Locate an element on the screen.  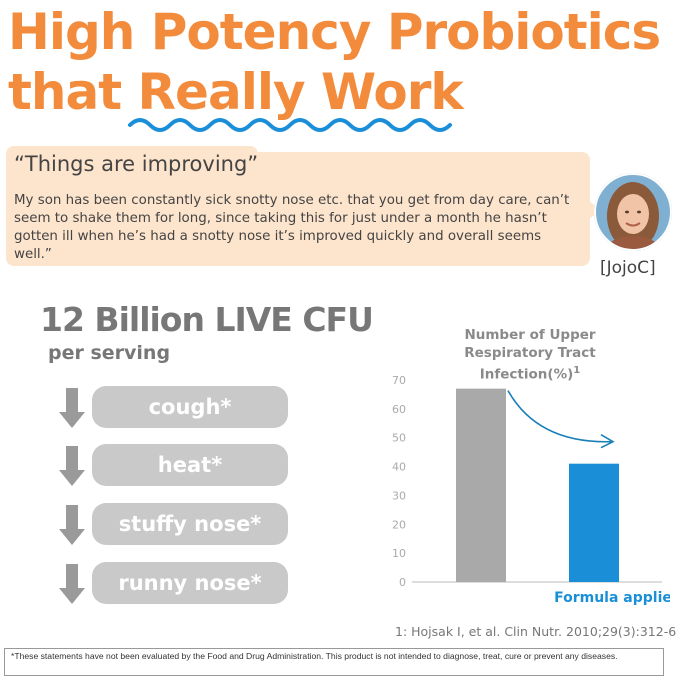
decrease-arrow is located at coordinates (559, 416).